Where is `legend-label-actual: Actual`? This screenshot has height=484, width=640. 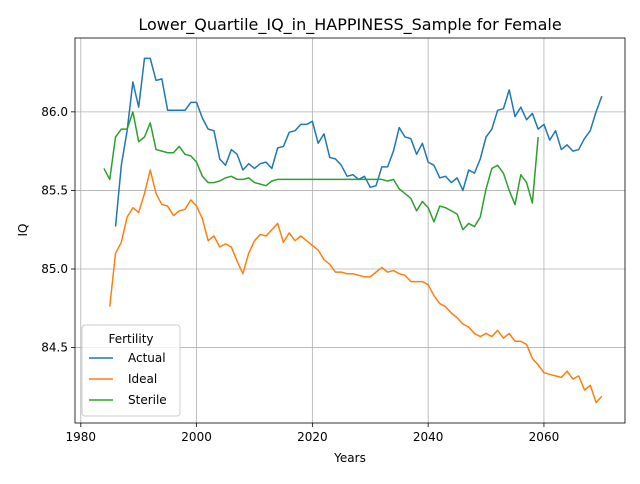
legend-label-actual: Actual is located at coordinates (147, 358).